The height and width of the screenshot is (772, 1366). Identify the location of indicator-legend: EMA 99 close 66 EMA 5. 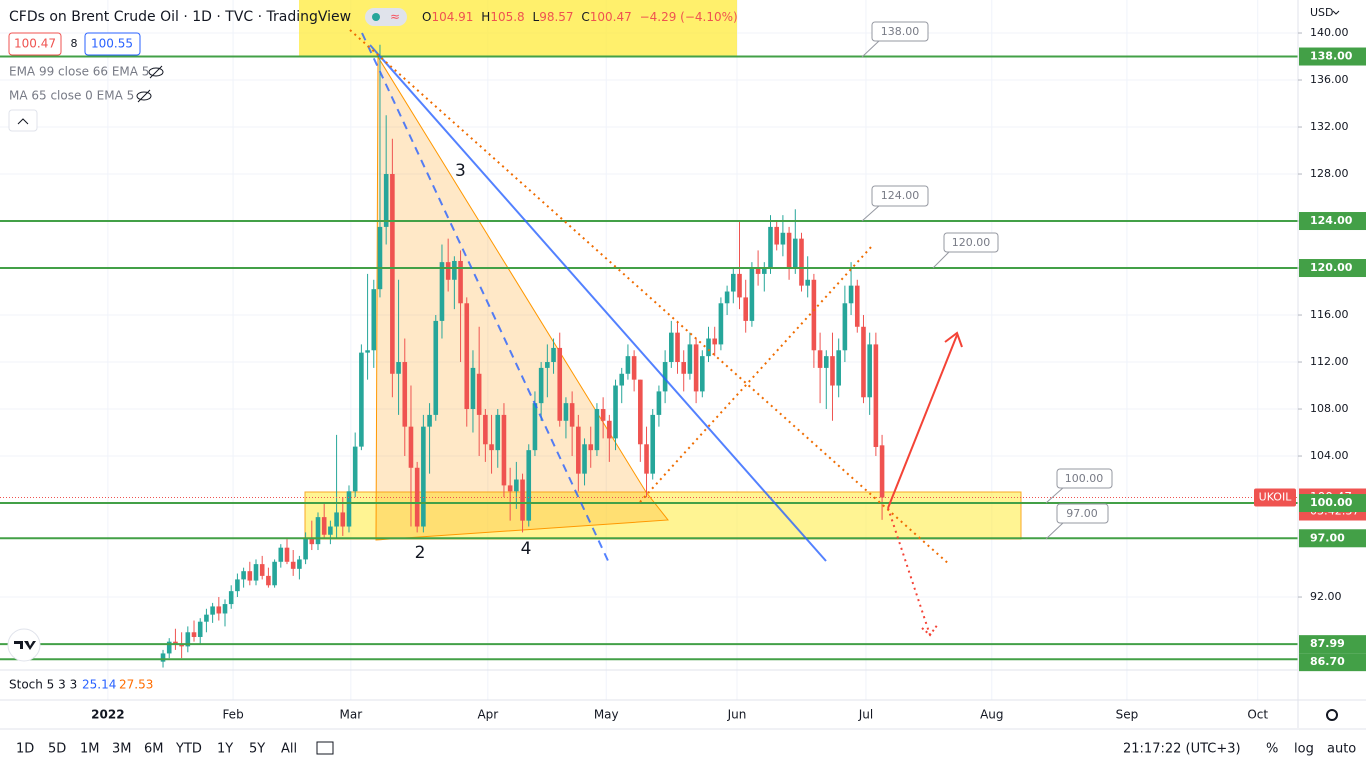
(79, 72).